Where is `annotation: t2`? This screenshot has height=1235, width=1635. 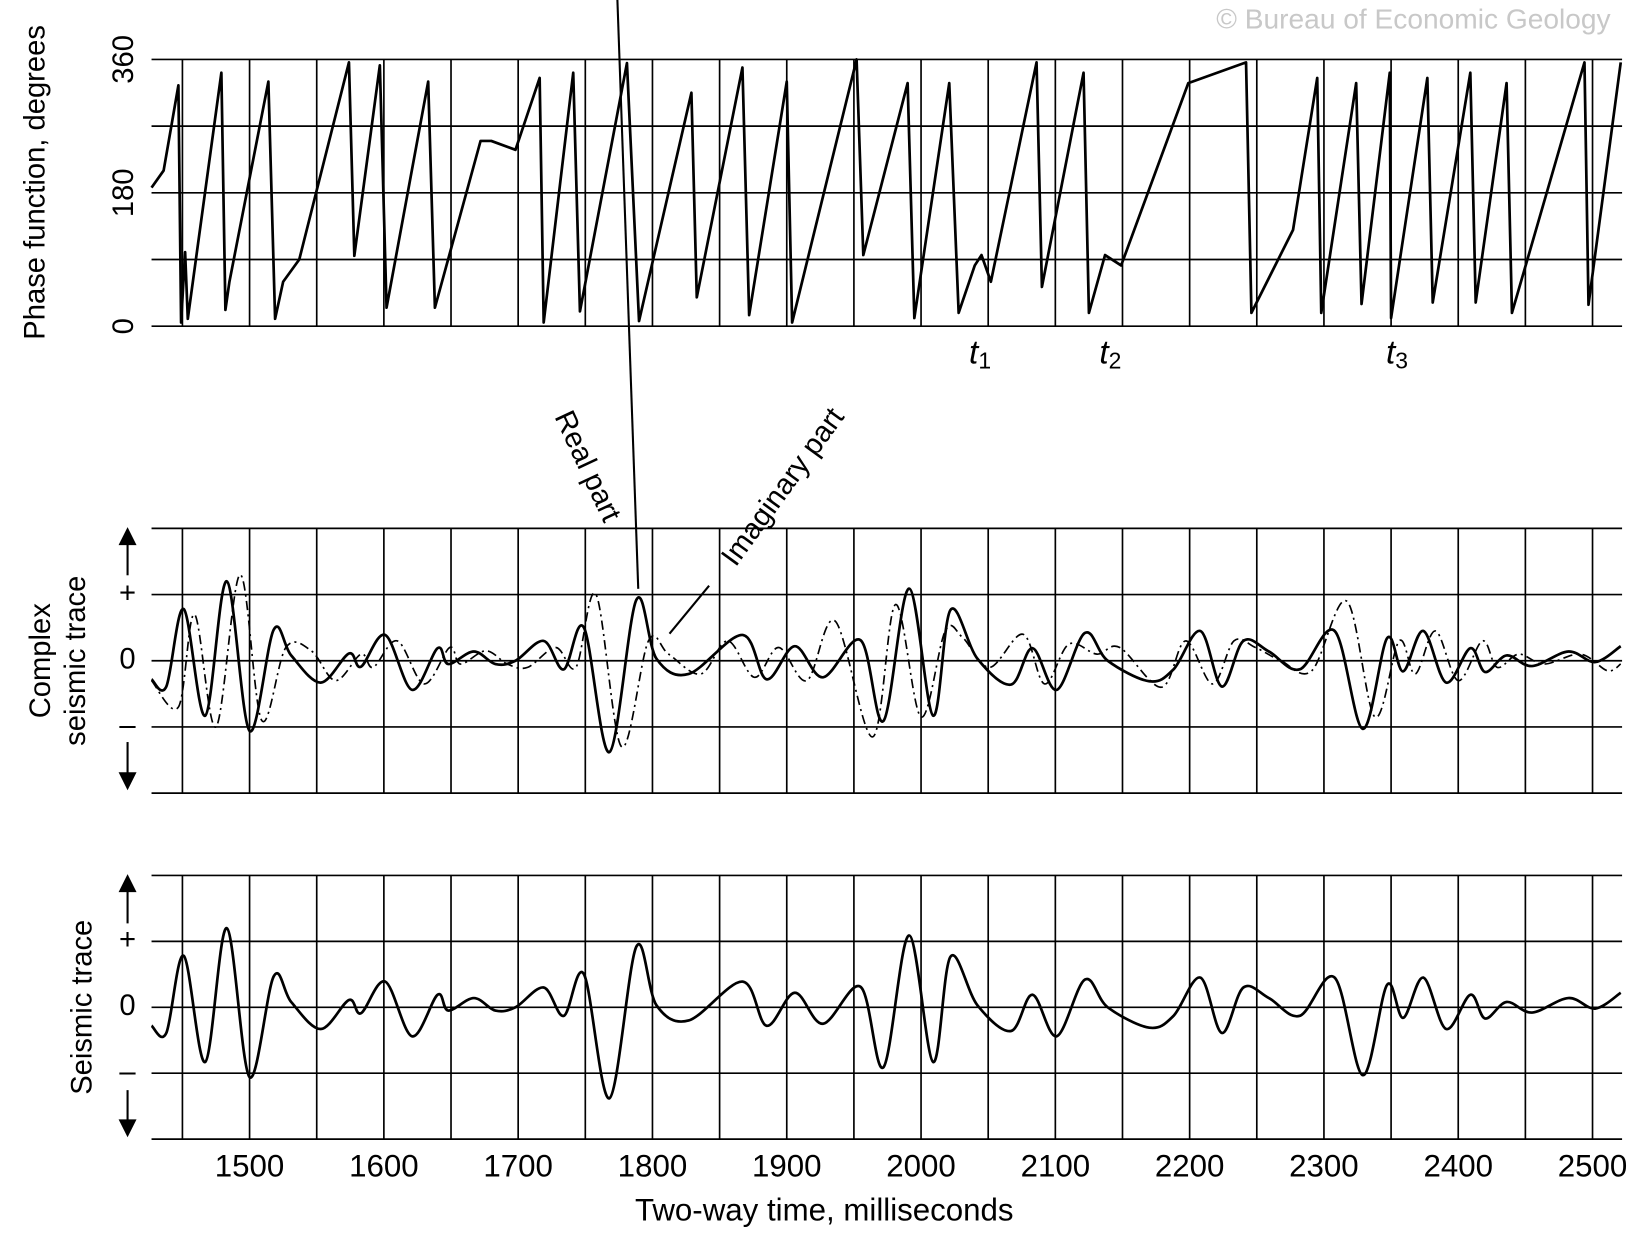 annotation: t2 is located at coordinates (1110, 354).